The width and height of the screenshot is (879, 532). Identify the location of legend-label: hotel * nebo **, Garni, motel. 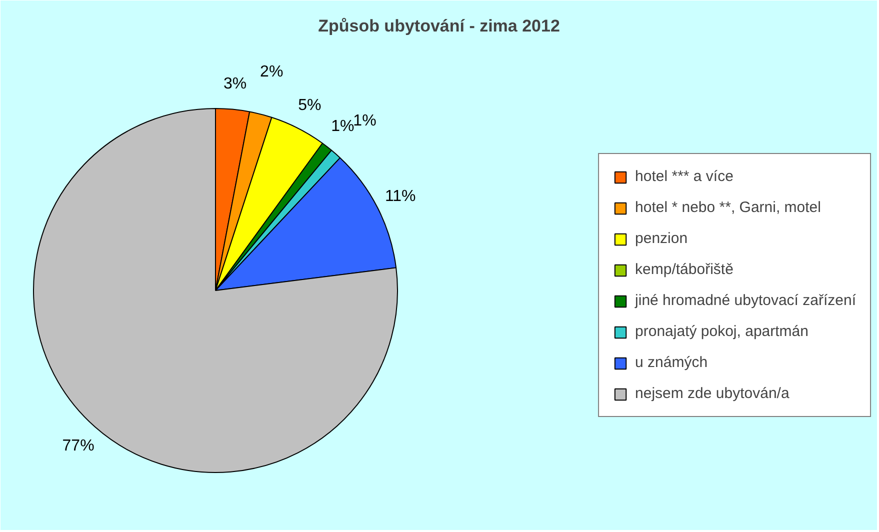
(728, 207).